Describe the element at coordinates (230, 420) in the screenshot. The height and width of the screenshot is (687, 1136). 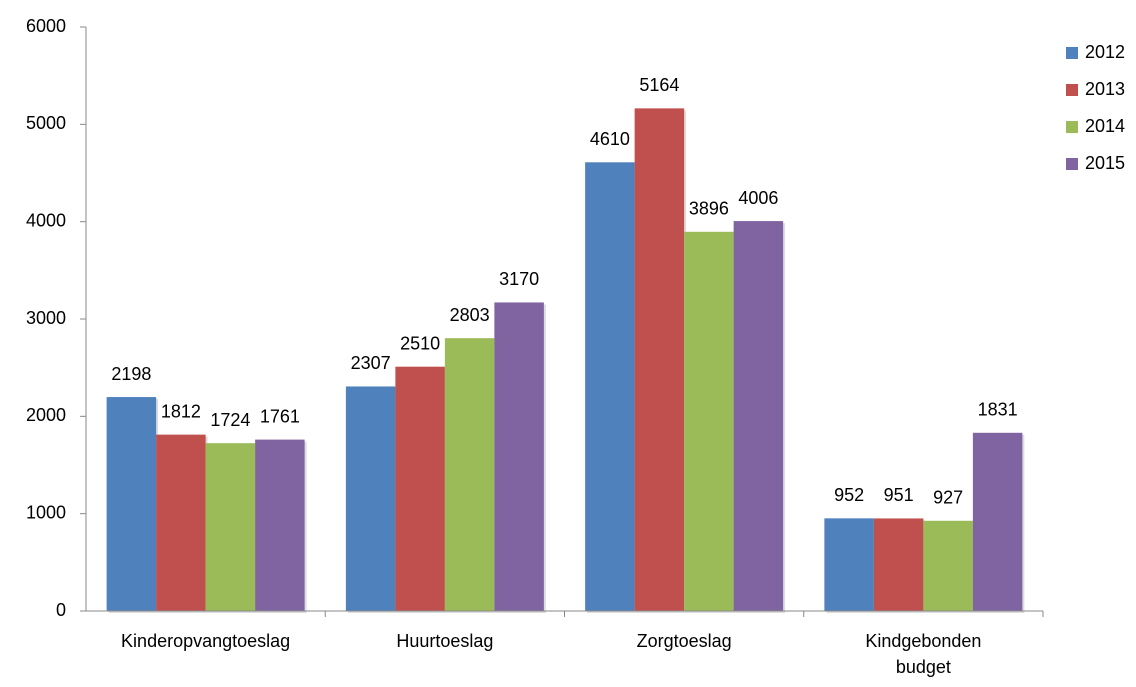
I see `data-label: 1724` at that location.